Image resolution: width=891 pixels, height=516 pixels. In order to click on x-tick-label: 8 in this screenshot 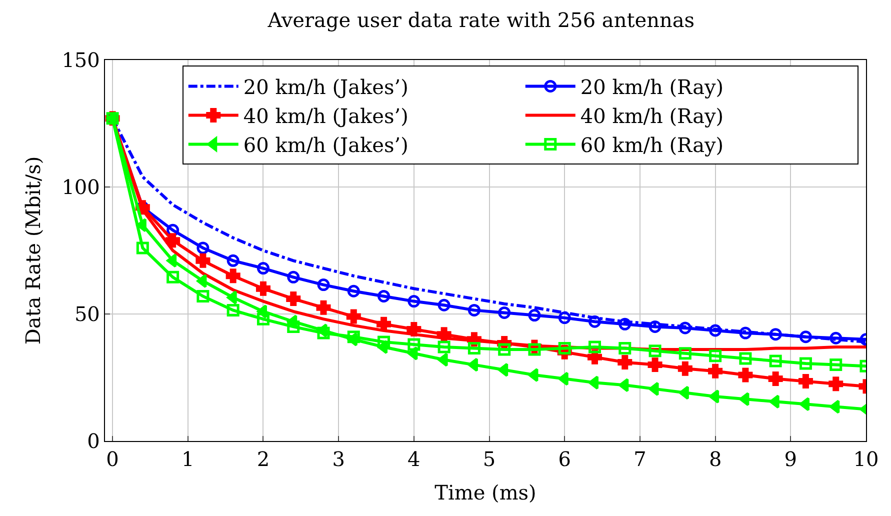, I will do `click(715, 459)`.